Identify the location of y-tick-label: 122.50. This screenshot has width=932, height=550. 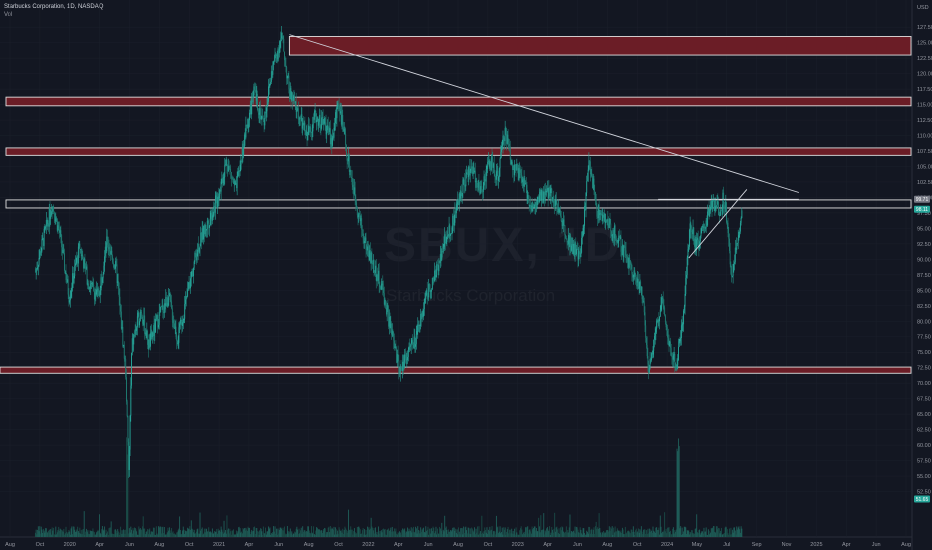
(924, 59).